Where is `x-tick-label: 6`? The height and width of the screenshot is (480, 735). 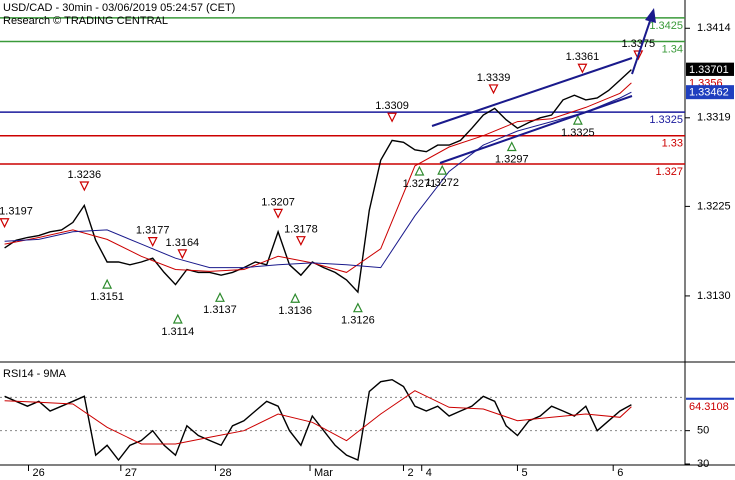 x-tick-label: 6 is located at coordinates (620, 473).